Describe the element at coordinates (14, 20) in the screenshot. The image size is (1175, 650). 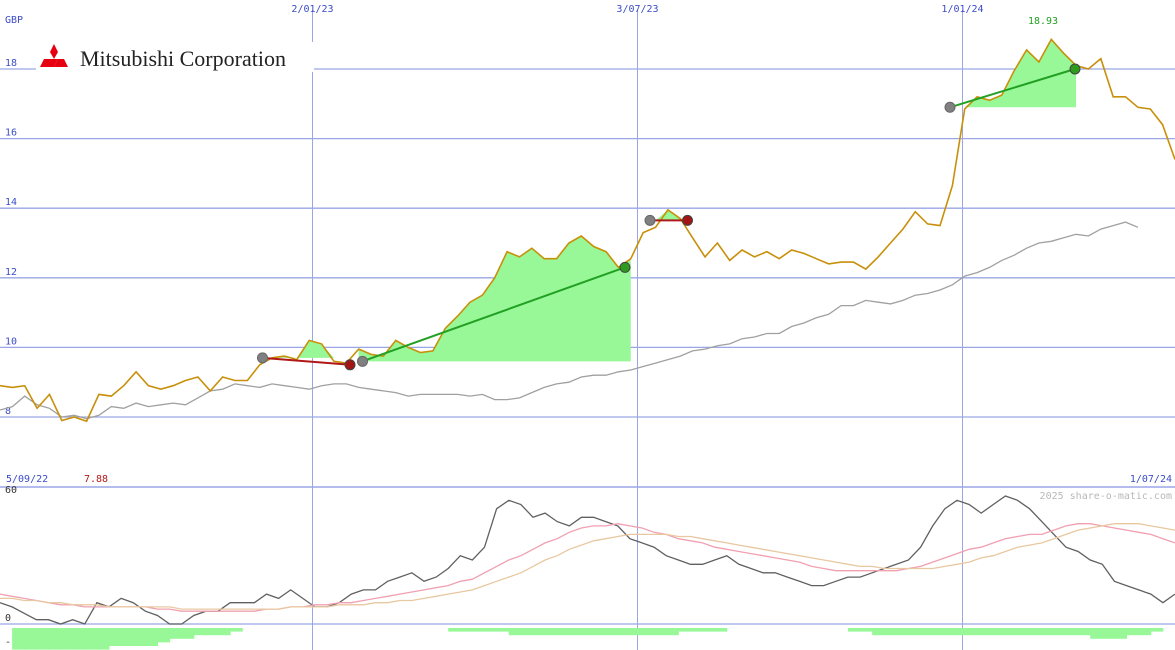
I see `currency-label: GBP` at that location.